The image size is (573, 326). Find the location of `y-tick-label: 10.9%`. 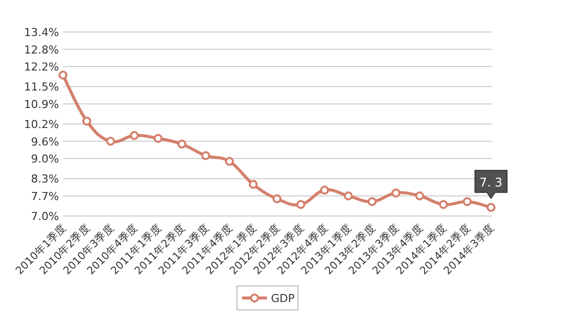

y-tick-label: 10.9% is located at coordinates (41, 104).